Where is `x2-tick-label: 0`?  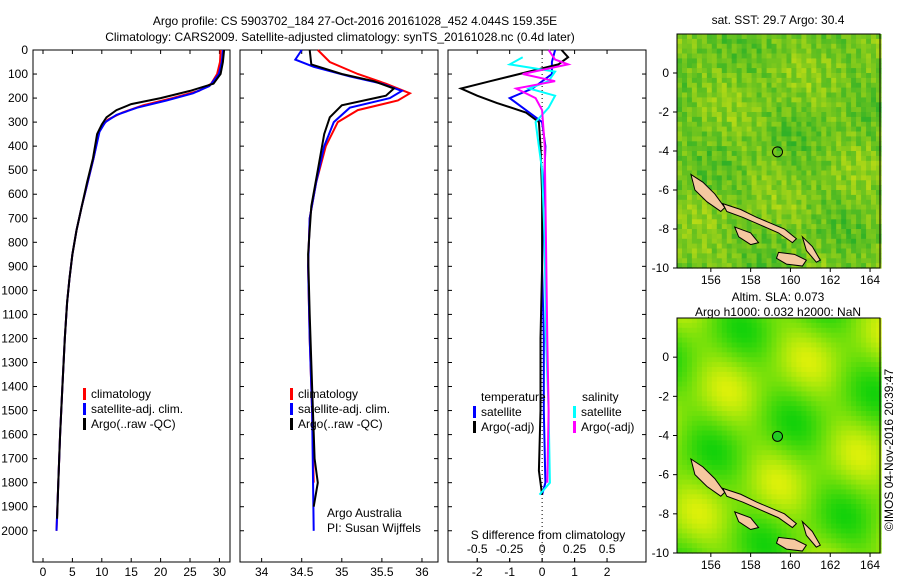
x2-tick-label: 0 is located at coordinates (542, 549).